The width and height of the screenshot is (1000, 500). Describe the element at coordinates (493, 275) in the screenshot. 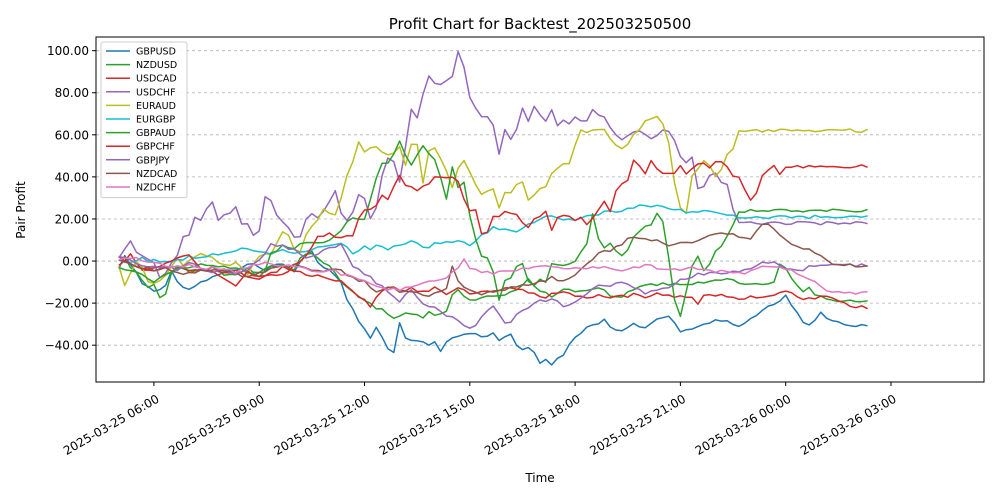

I see `series-line-nzdchf` at that location.